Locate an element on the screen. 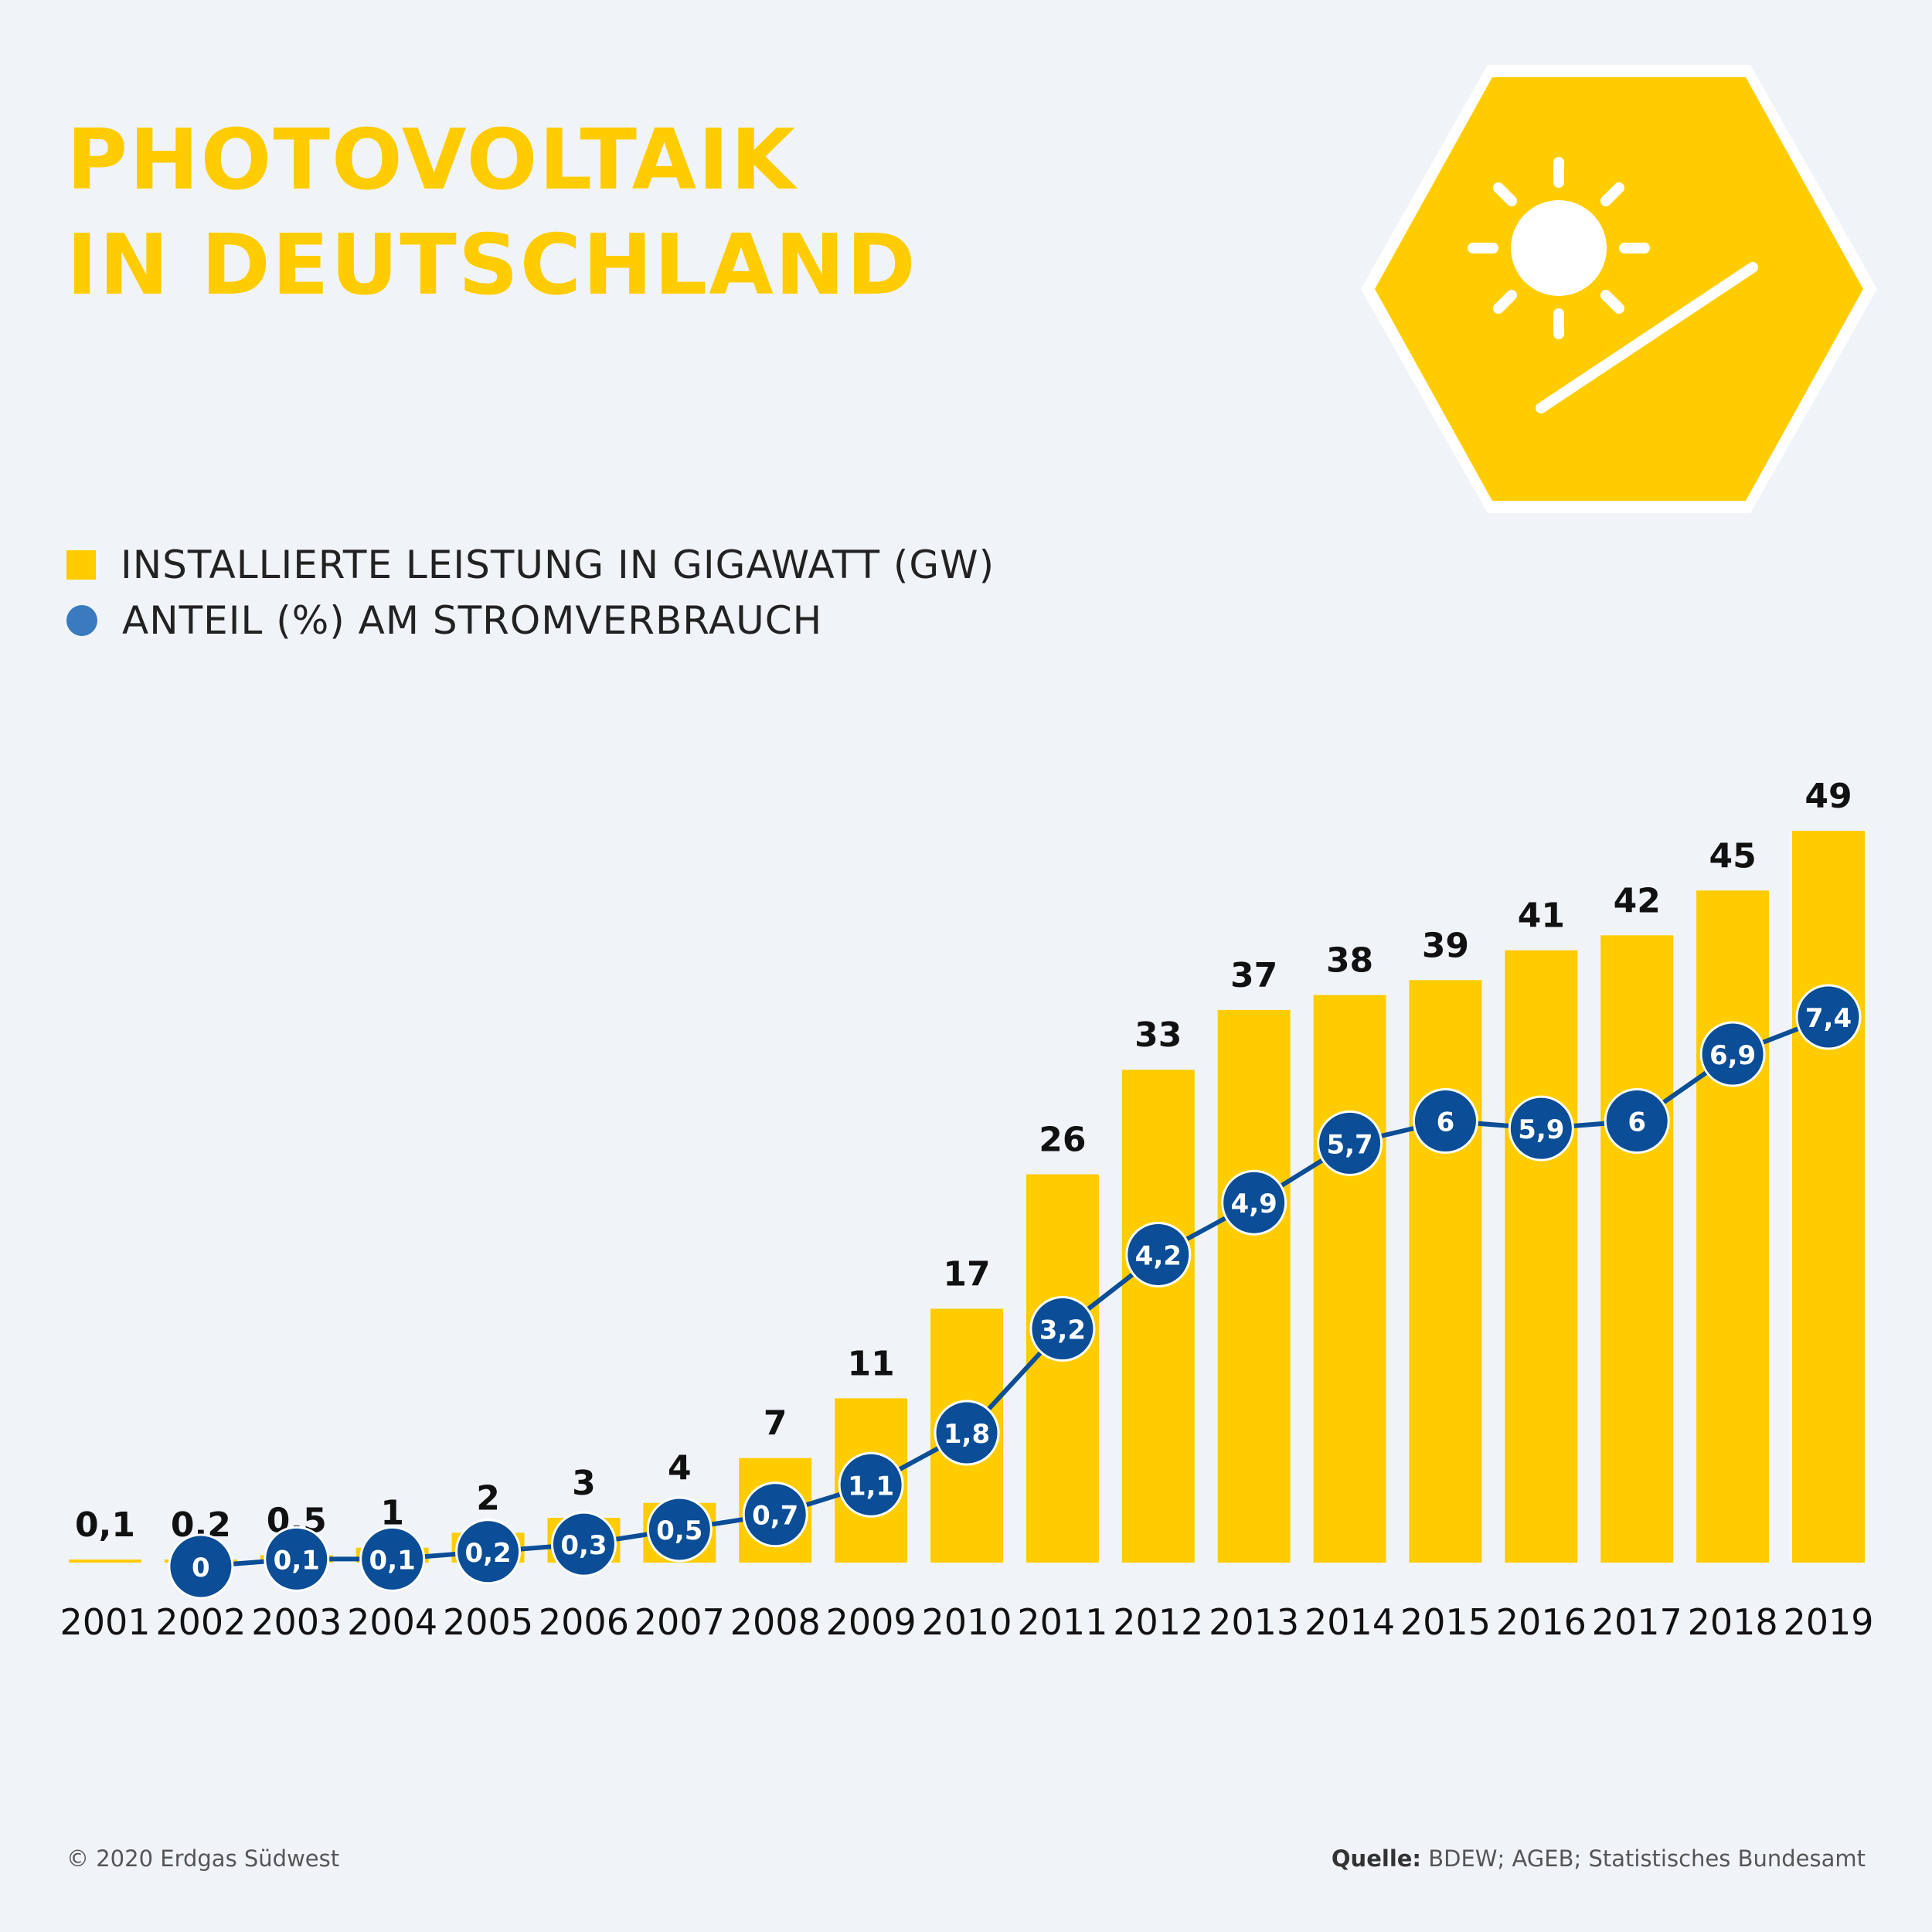 The image size is (1932, 1932). sun-solar-panel-icon is located at coordinates (1619, 289).